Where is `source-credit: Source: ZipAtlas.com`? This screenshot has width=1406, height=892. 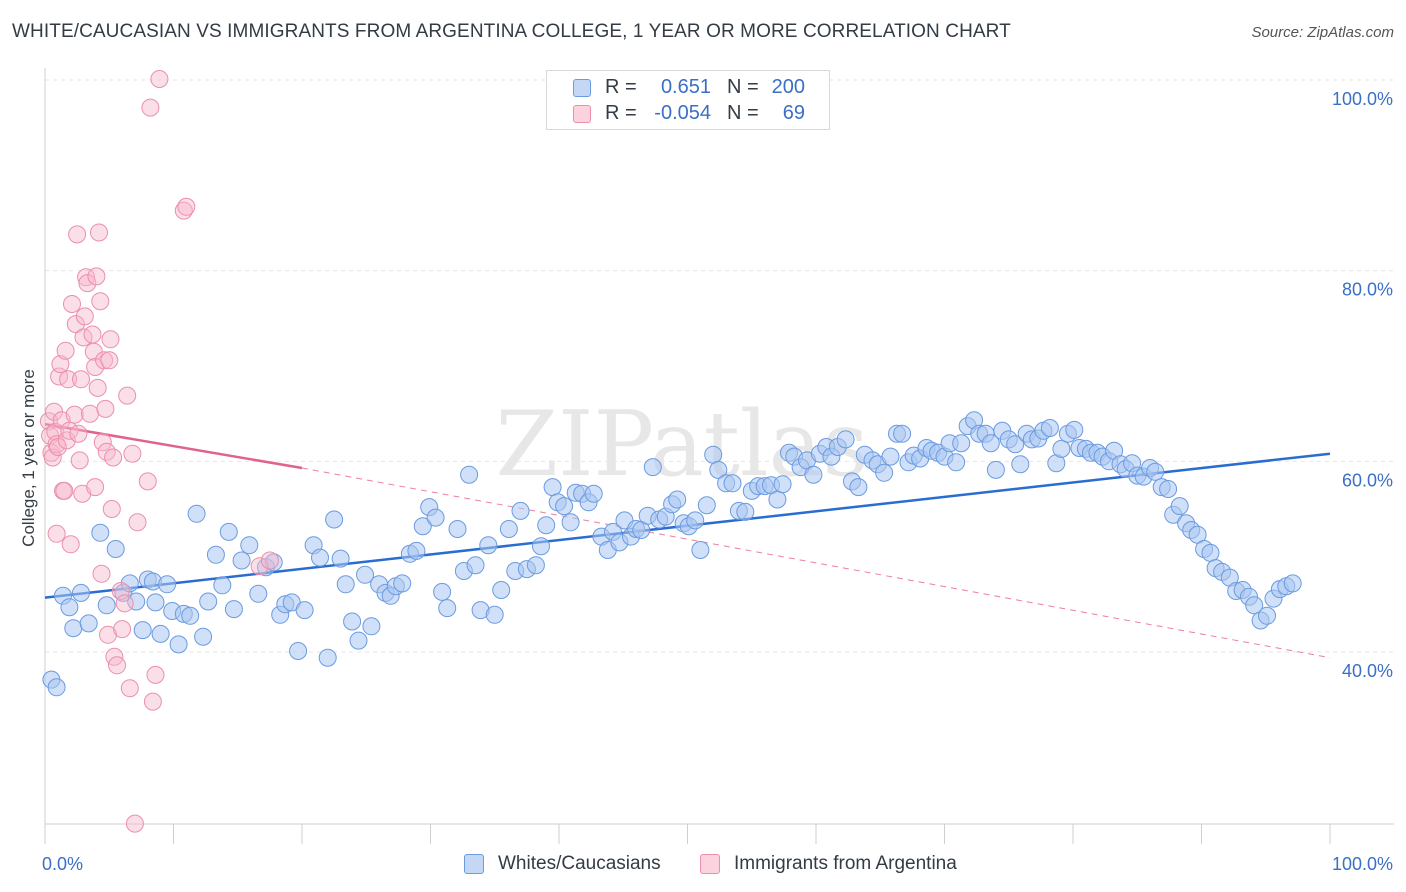
source-credit: Source: ZipAtlas.com is located at coordinates (1322, 32).